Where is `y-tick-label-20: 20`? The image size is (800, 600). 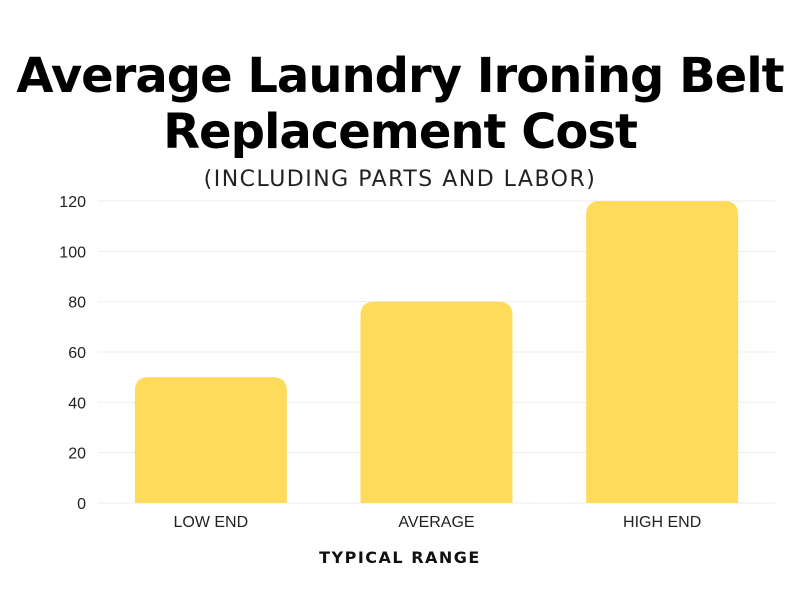 y-tick-label-20: 20 is located at coordinates (77, 454).